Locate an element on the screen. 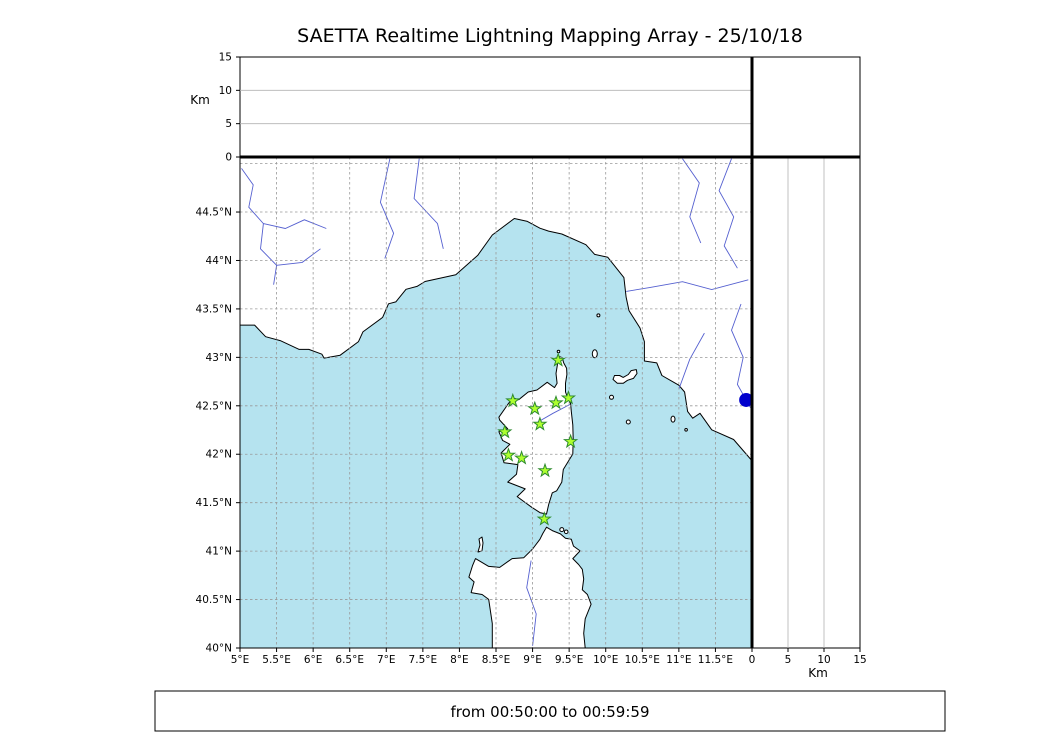 The width and height of the screenshot is (1050, 750). lon-tick-label: 8.5°E is located at coordinates (496, 660).